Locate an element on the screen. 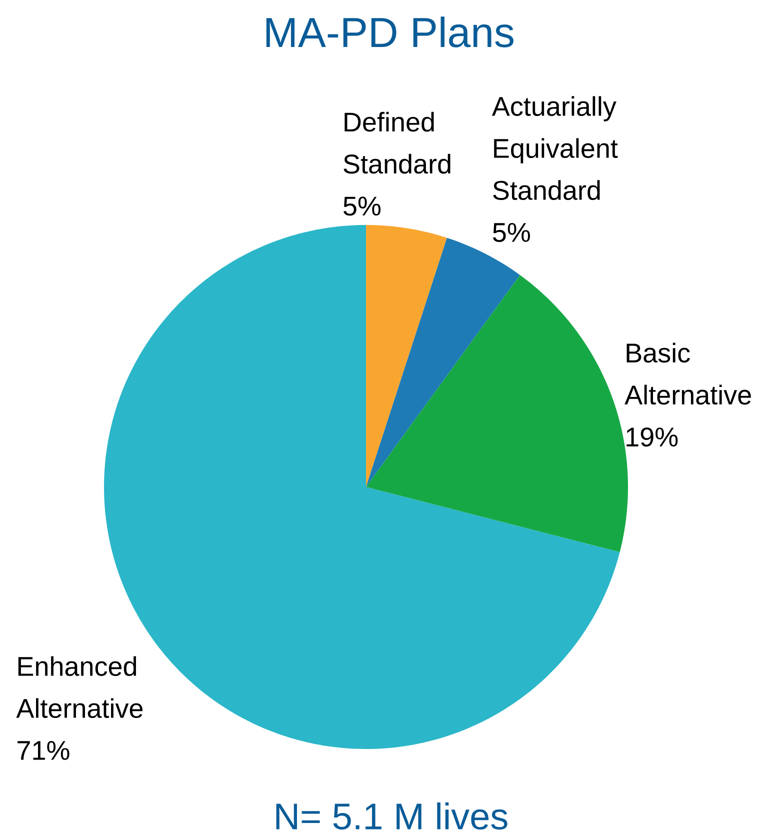 Image resolution: width=778 pixels, height=836 pixels. slice-label: Defined Standard is located at coordinates (397, 143).